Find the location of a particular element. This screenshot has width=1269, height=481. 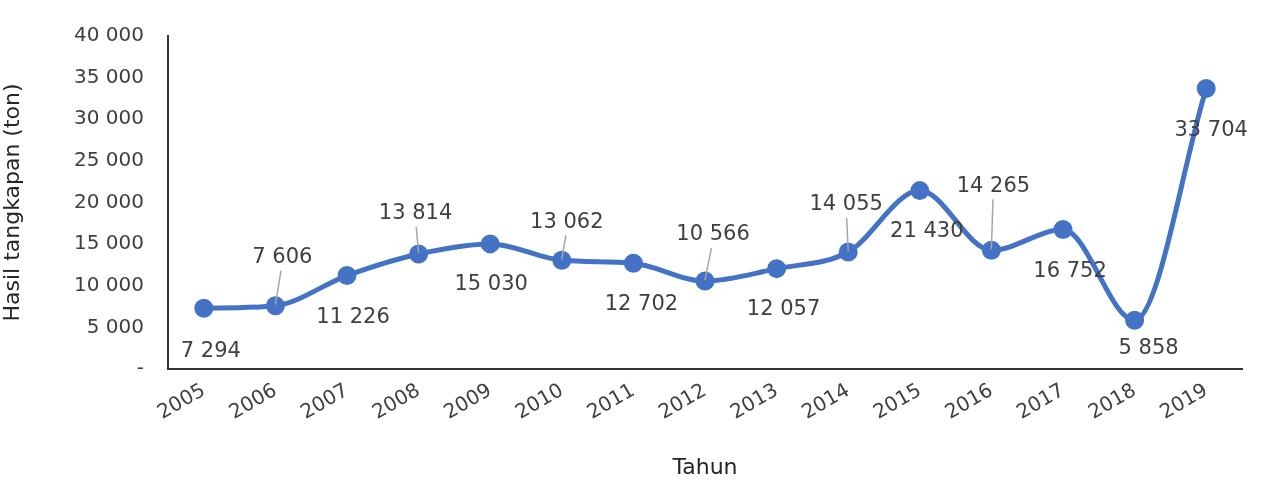

data-label: 15 030 is located at coordinates (491, 283).